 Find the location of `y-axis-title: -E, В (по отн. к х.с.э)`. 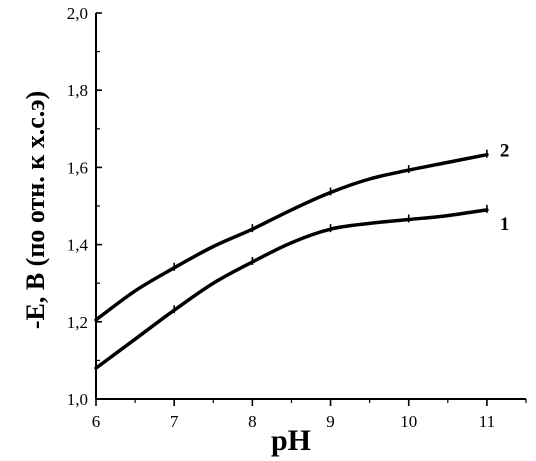

y-axis-title: -E, В (по отн. к х.с.э) is located at coordinates (35, 210).